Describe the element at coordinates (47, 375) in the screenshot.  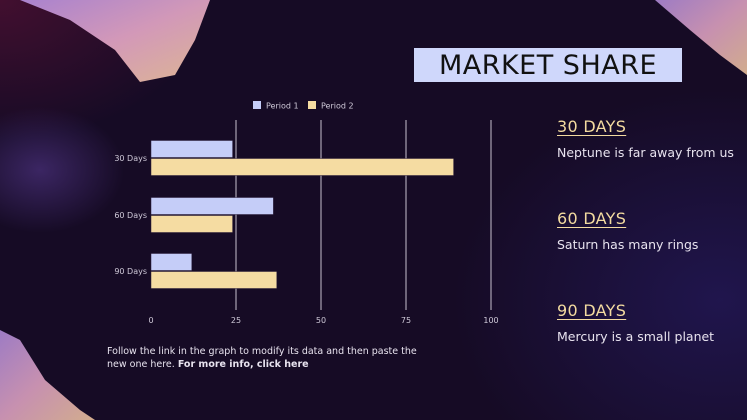
I see `blob-bottom-left` at that location.